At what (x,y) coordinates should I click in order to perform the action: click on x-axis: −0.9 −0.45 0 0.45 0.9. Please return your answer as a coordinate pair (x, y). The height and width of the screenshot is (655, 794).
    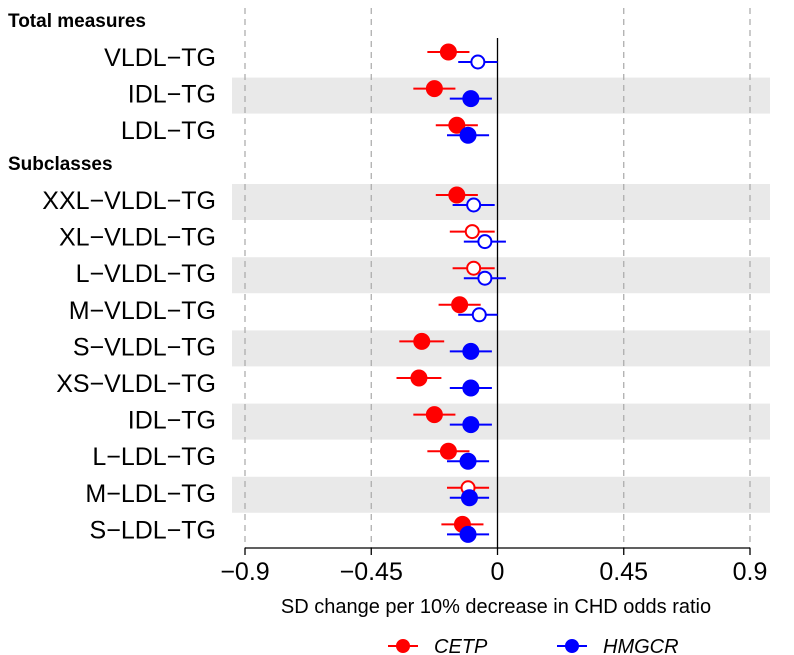
    Looking at the image, I should click on (494, 566).